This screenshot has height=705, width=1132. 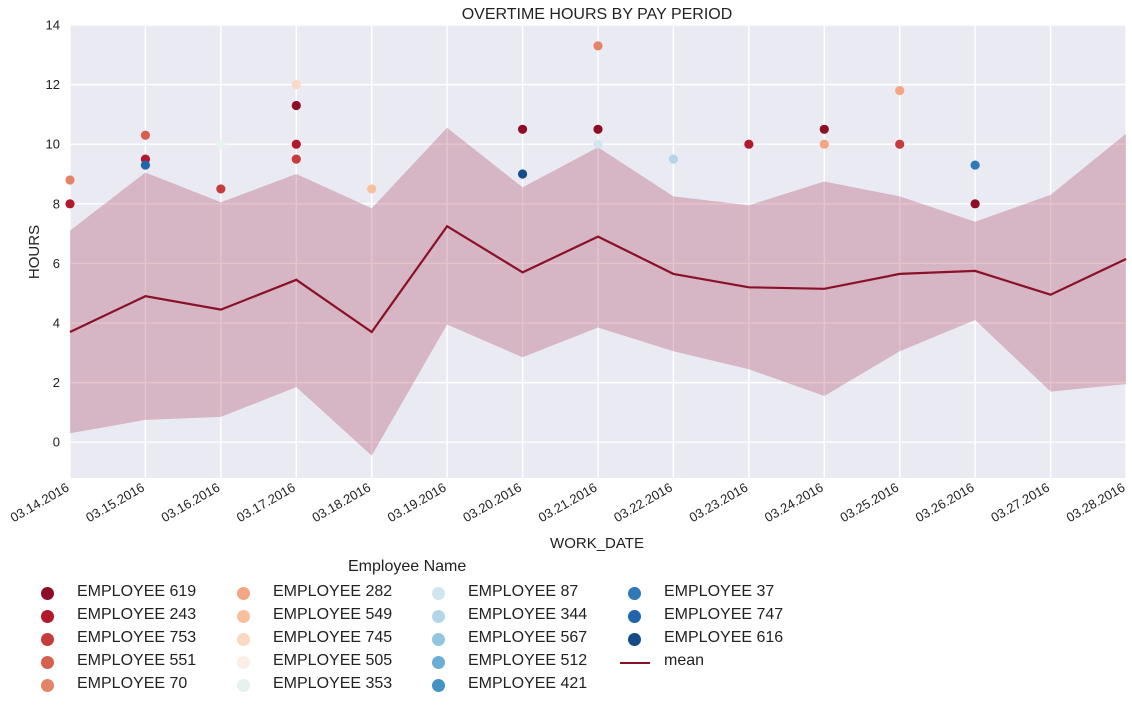 What do you see at coordinates (333, 637) in the screenshot?
I see `legend-label: EMPLOYEE 745` at bounding box center [333, 637].